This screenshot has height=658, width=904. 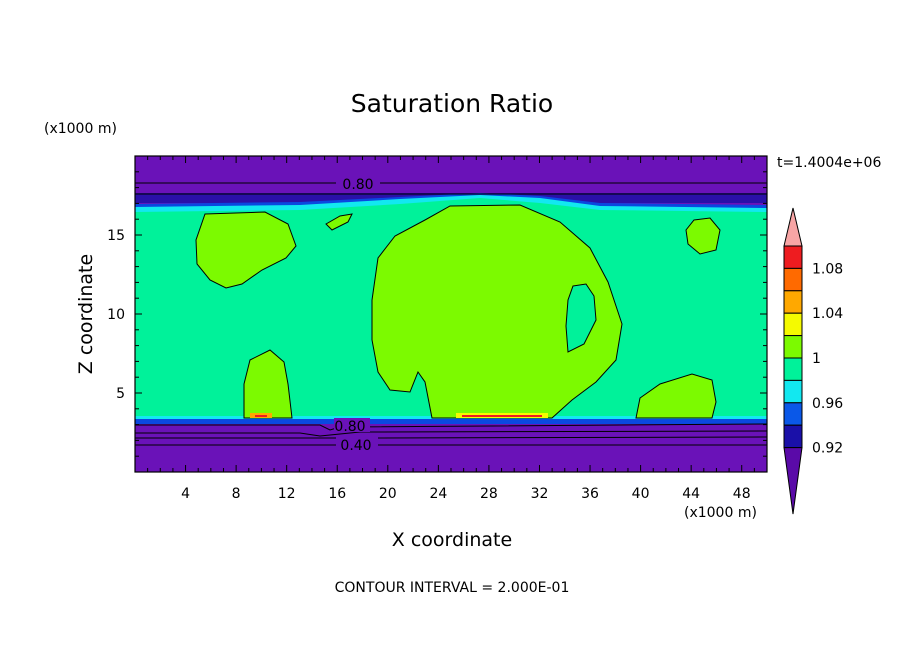 I want to click on lime-blob-main, so click(x=497, y=311).